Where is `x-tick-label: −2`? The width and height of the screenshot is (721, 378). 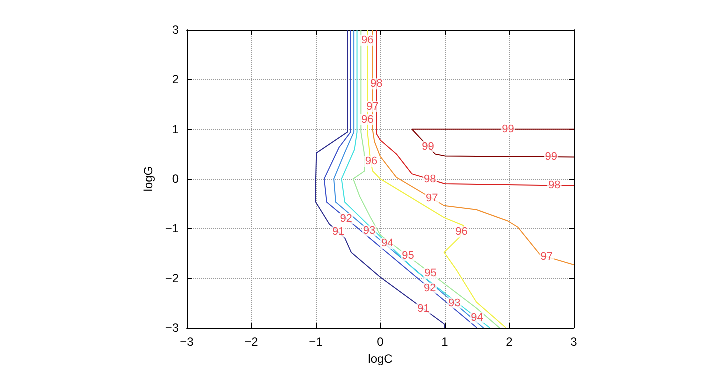
x-tick-label: −2 is located at coordinates (251, 342).